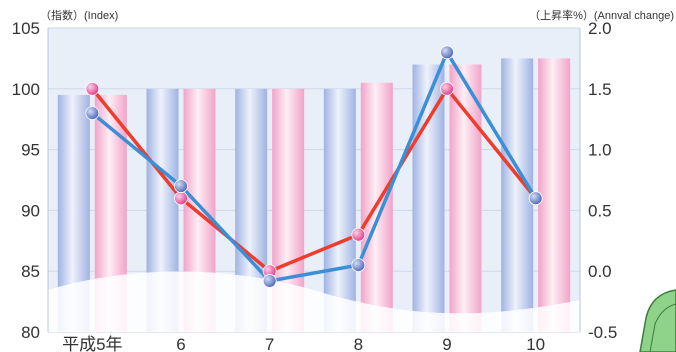  Describe the element at coordinates (30, 150) in the screenshot. I see `left-tick-3: 95` at that location.